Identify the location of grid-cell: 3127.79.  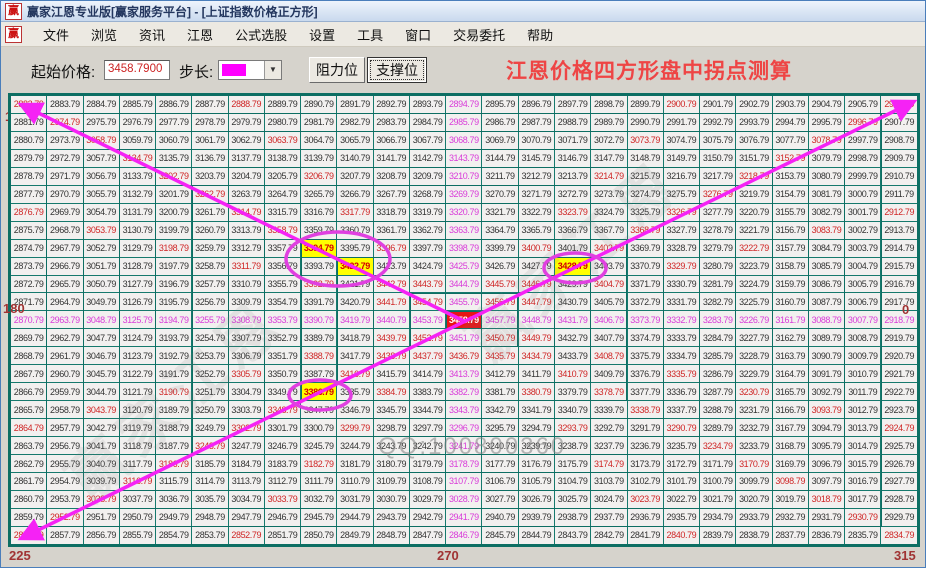
(137, 284).